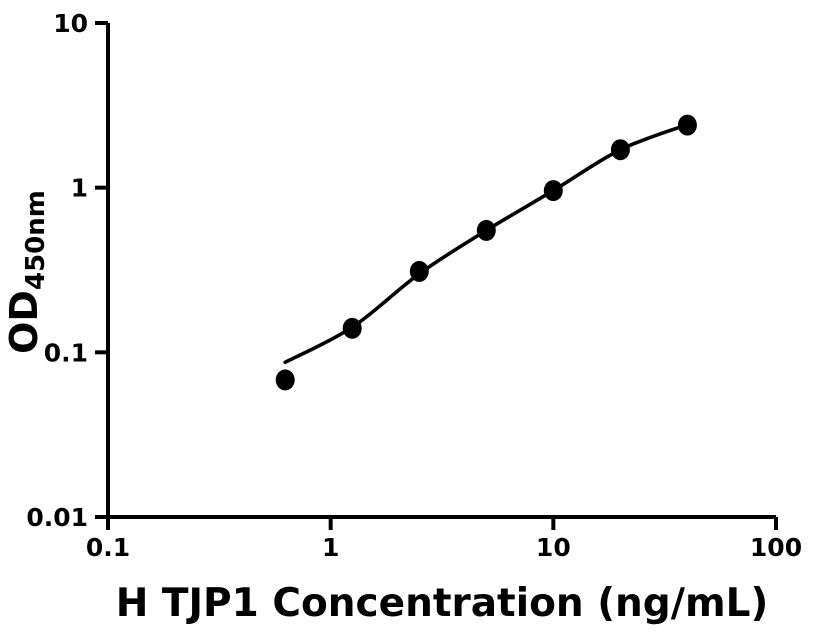 The width and height of the screenshot is (816, 640). Describe the element at coordinates (79, 188) in the screenshot. I see `y-axis-tick-label: 1` at that location.